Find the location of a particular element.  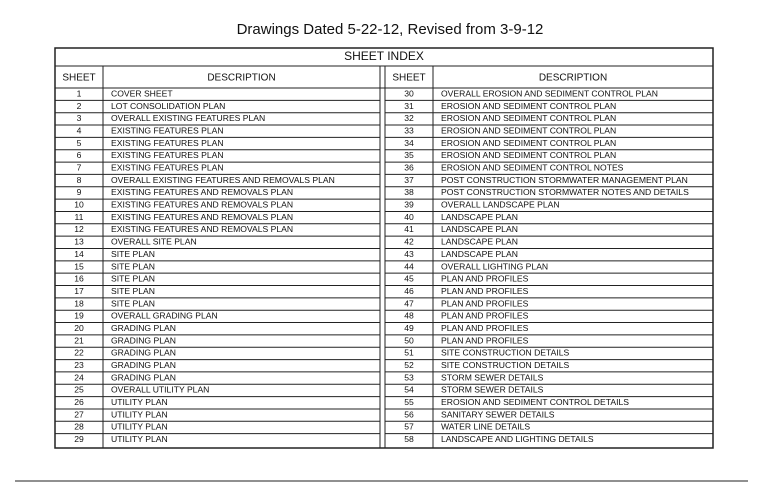

sheet-number: 12 is located at coordinates (79, 229).